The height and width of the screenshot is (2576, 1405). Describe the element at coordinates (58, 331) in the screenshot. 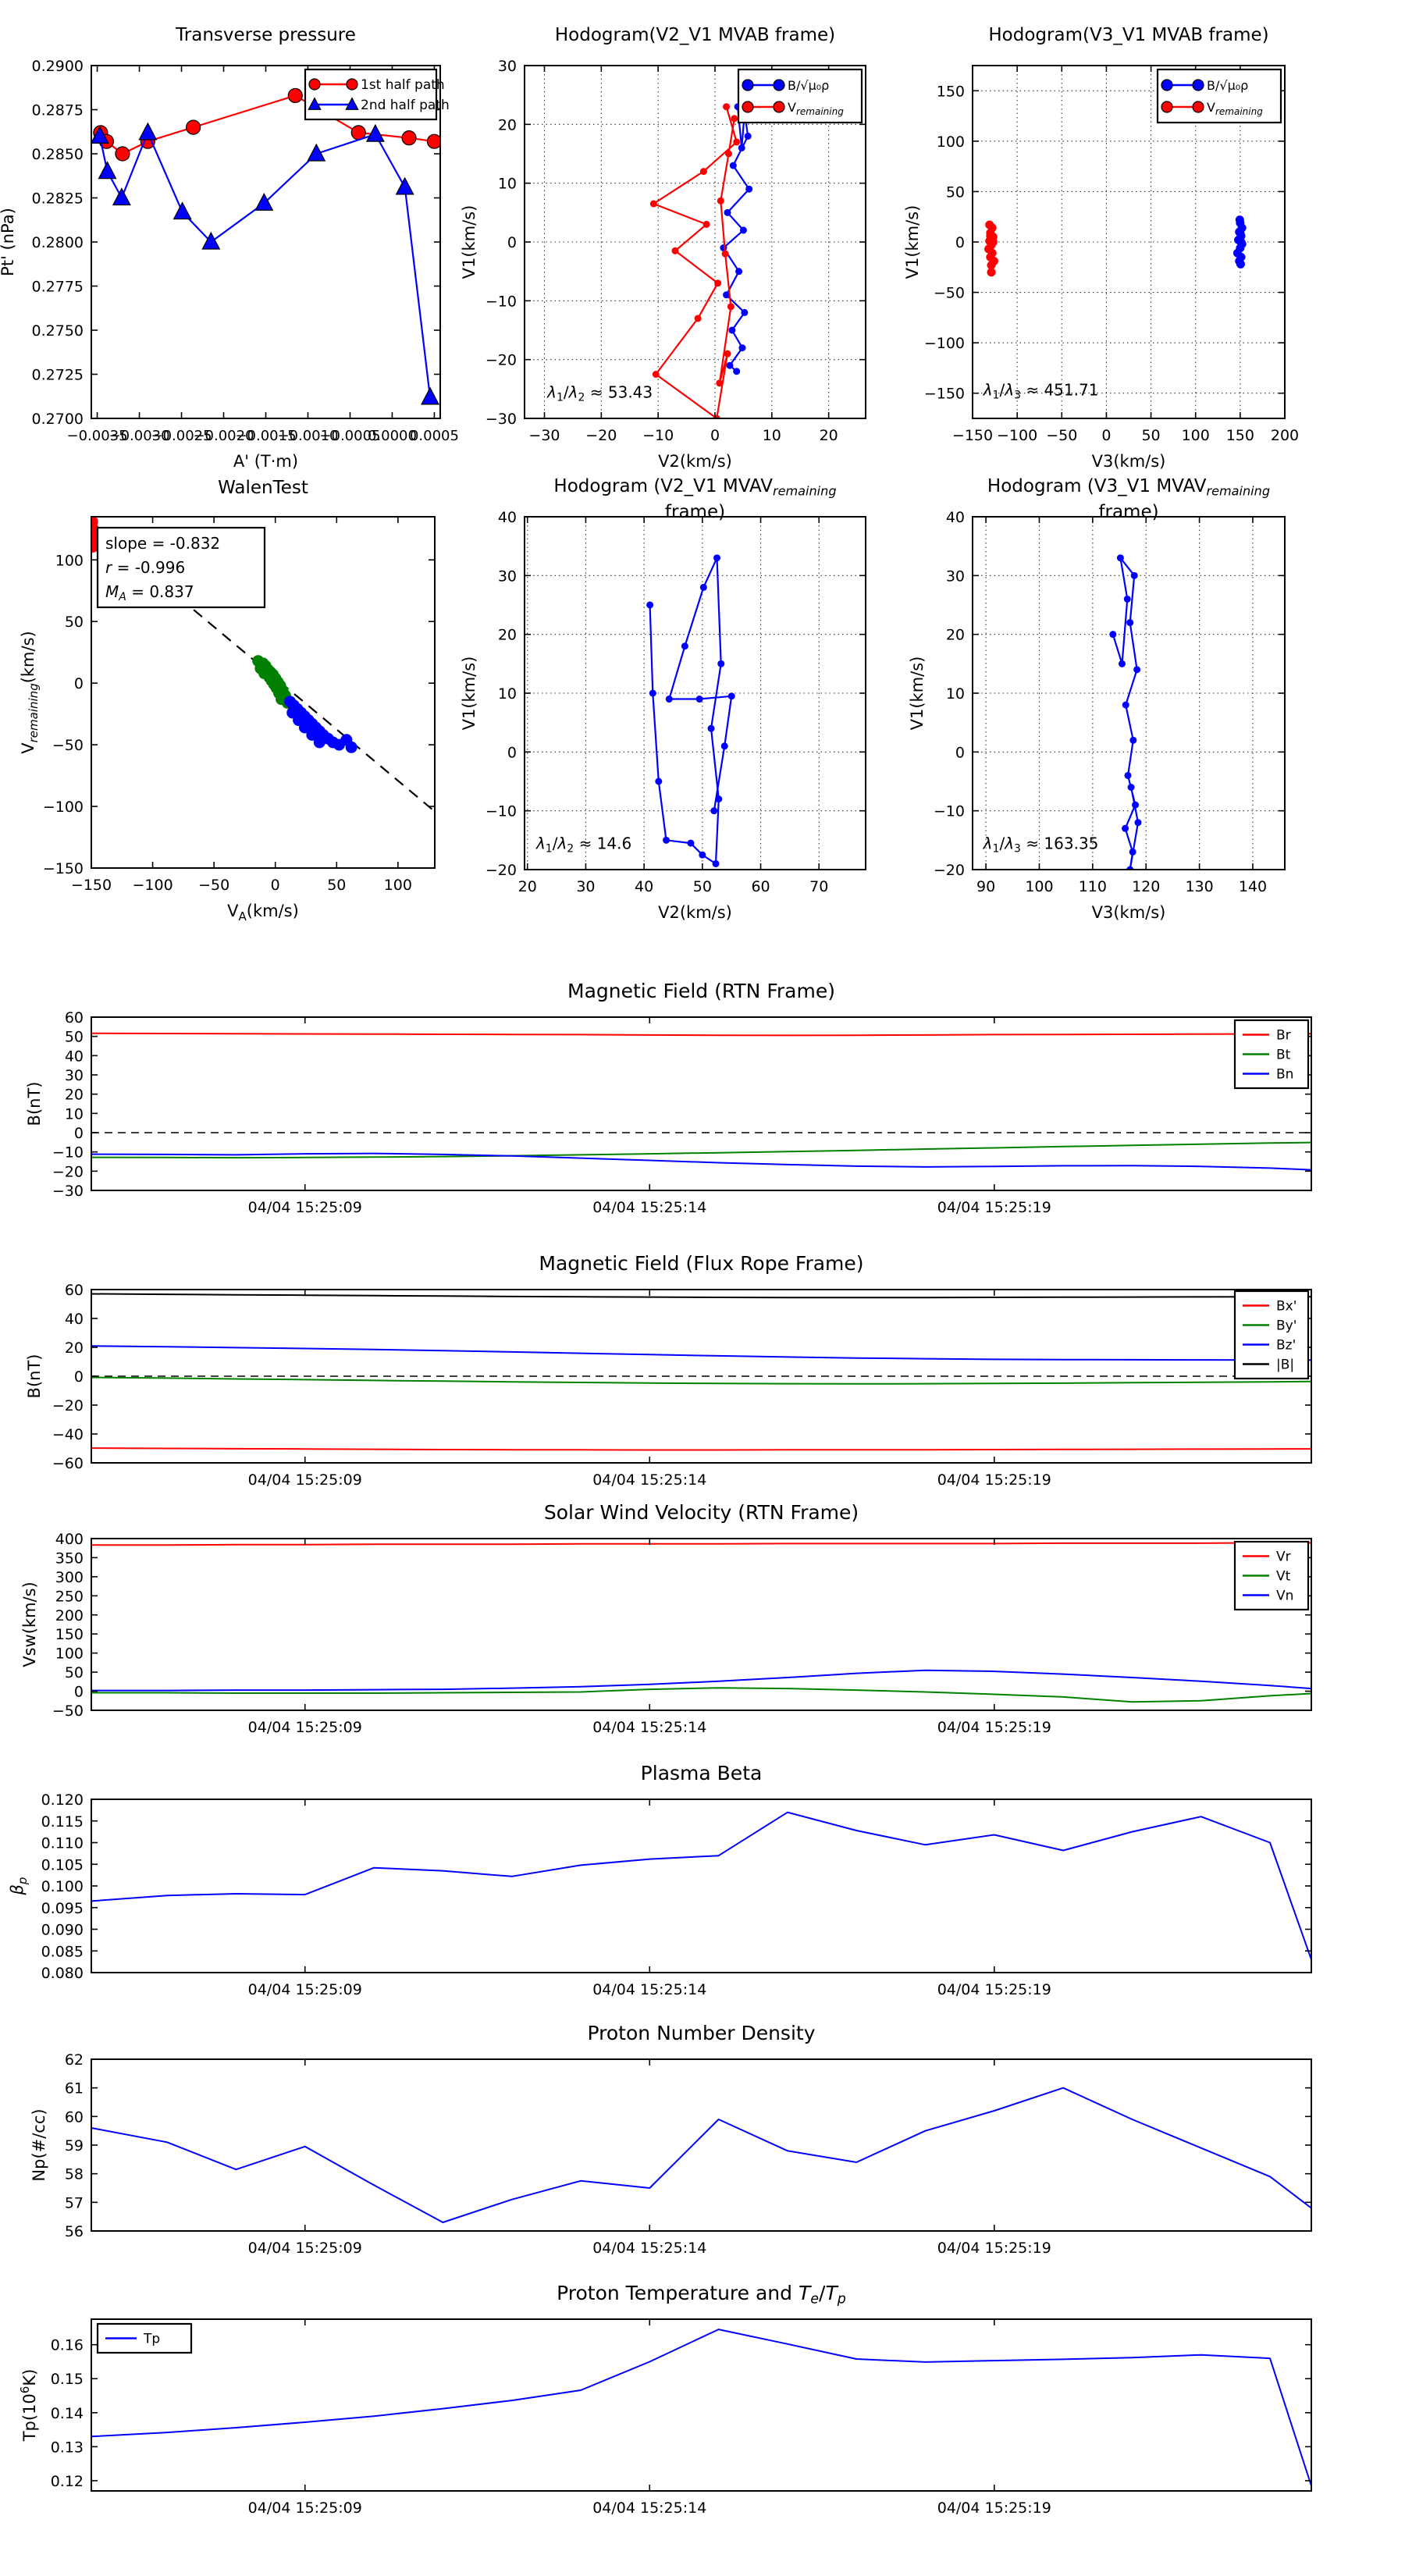

I see `svg-text: 0.2750` at that location.